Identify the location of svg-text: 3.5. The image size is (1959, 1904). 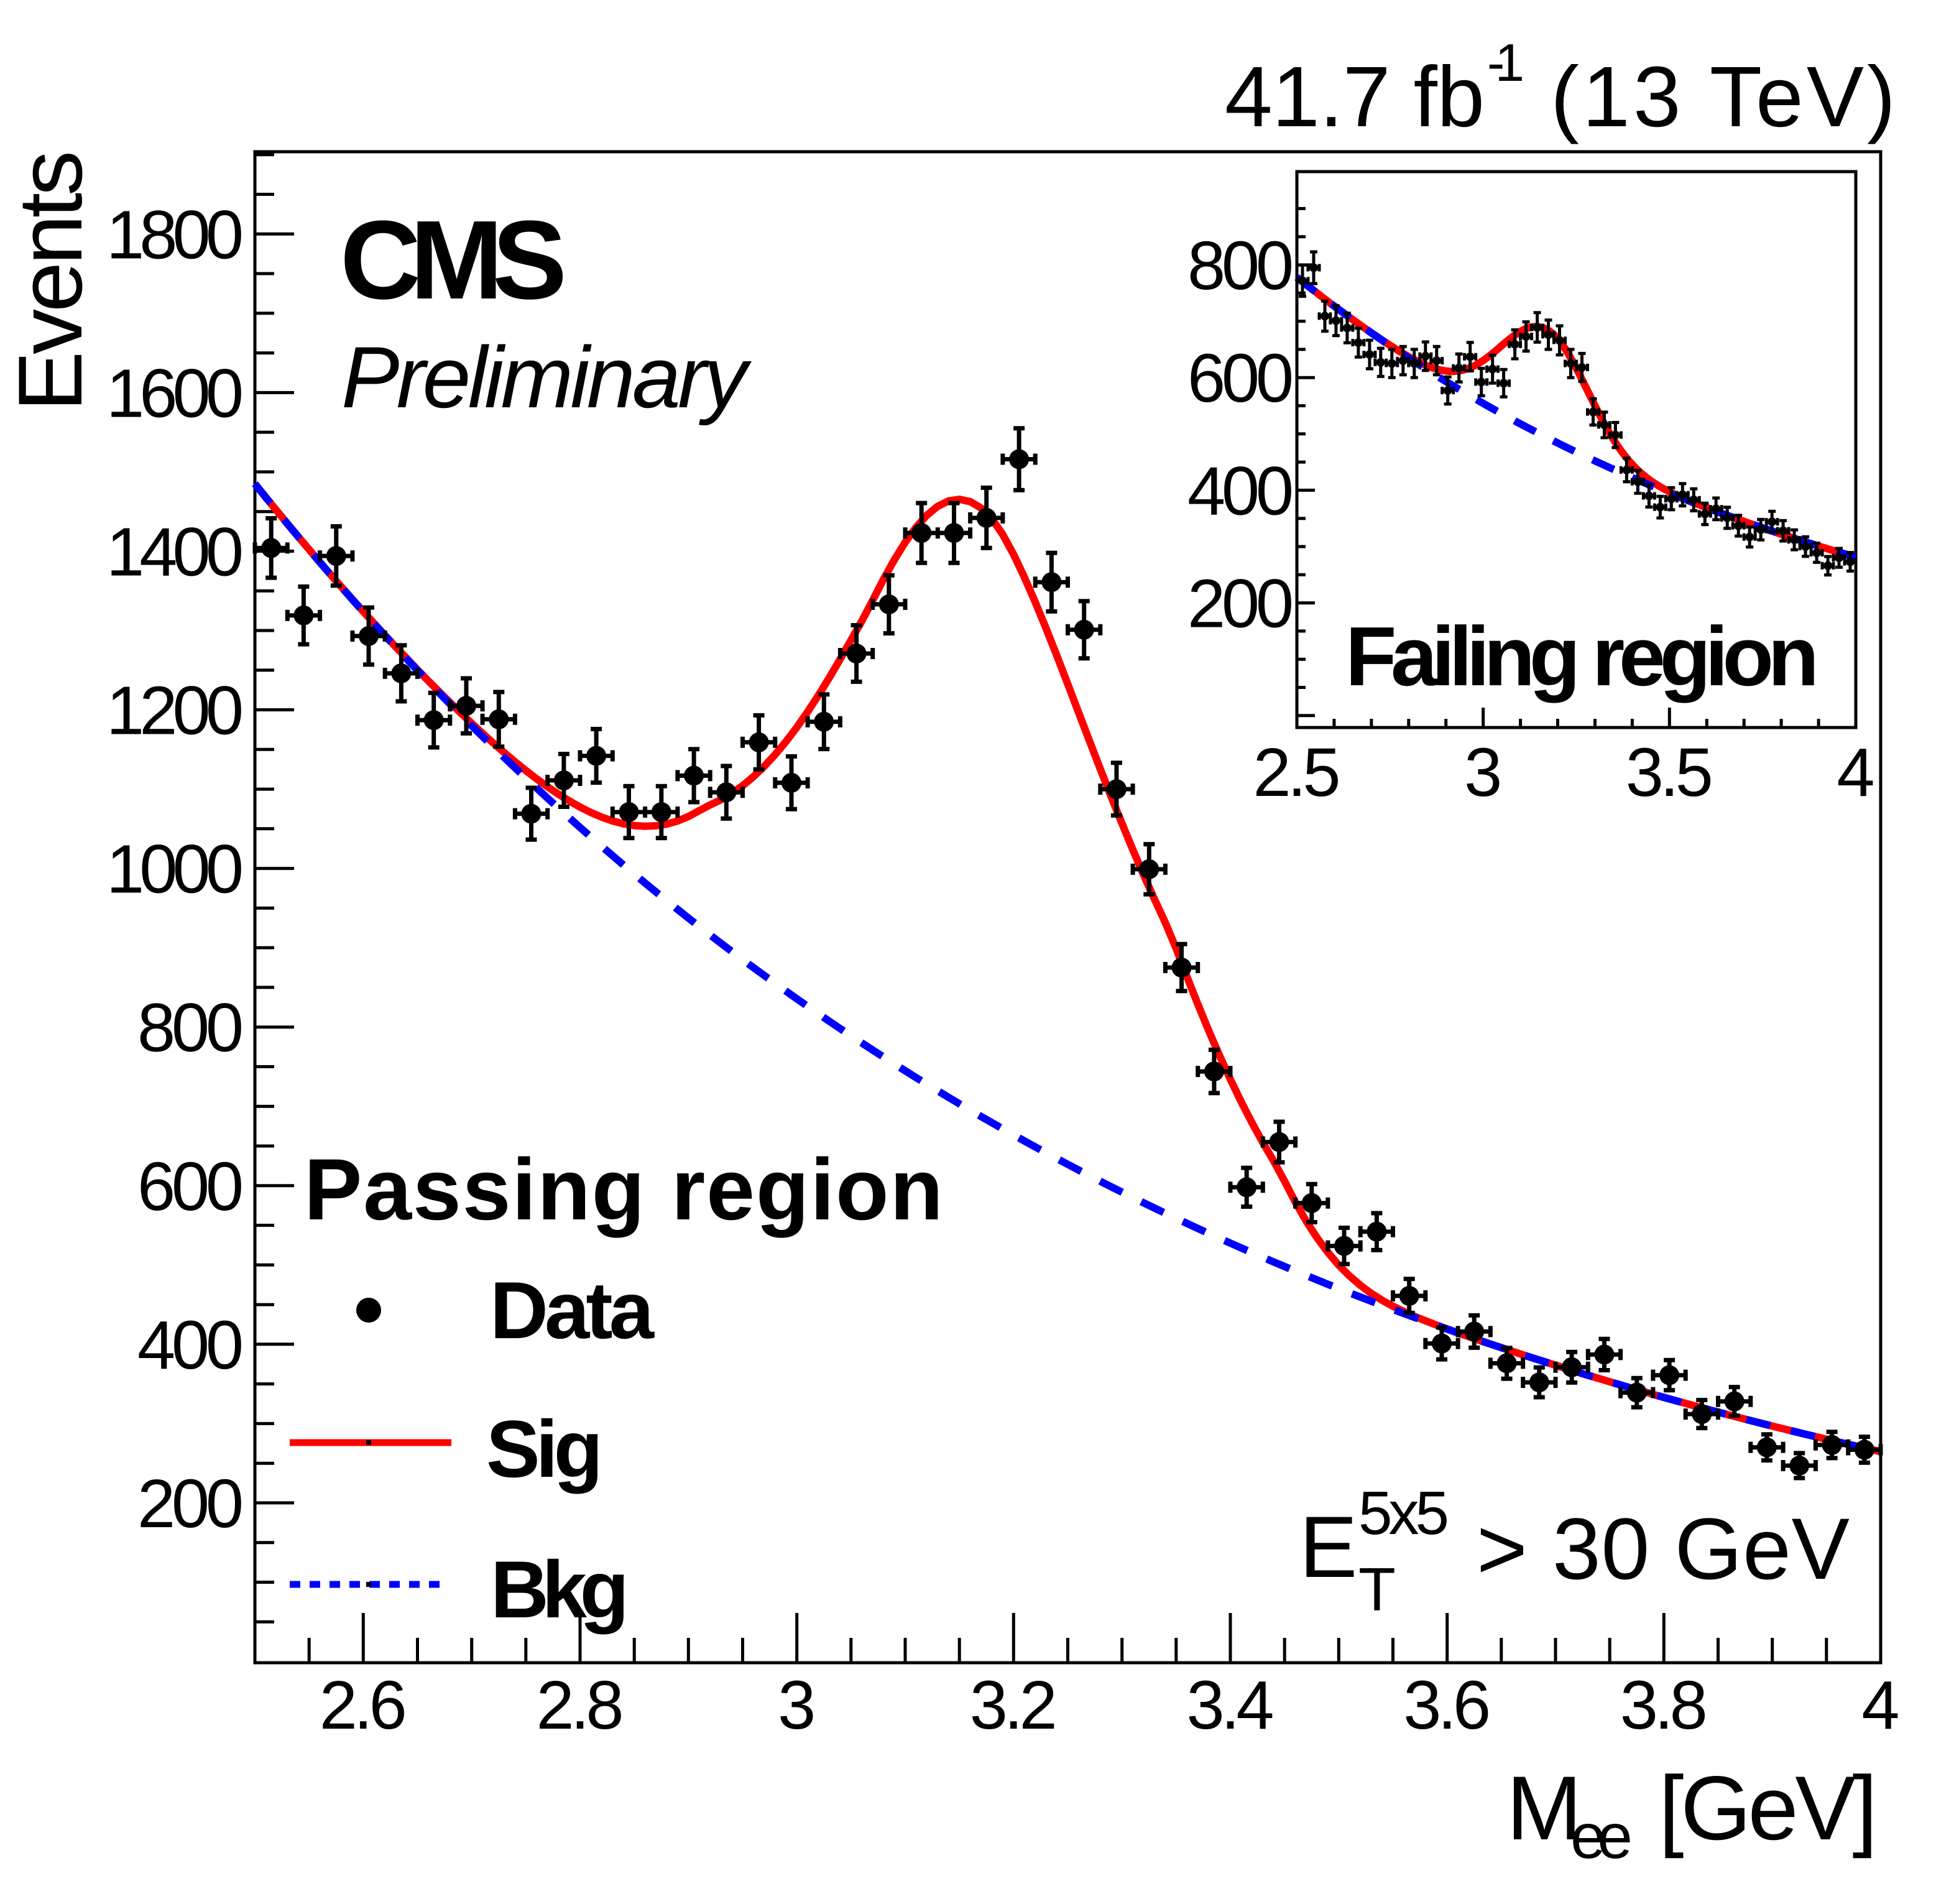
(1669, 772).